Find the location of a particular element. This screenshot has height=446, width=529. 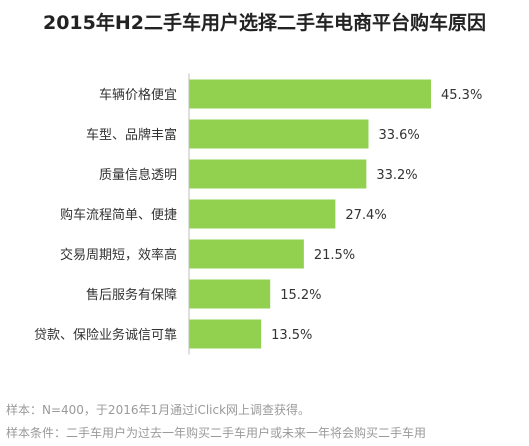

value-label: 21.5% is located at coordinates (334, 255).